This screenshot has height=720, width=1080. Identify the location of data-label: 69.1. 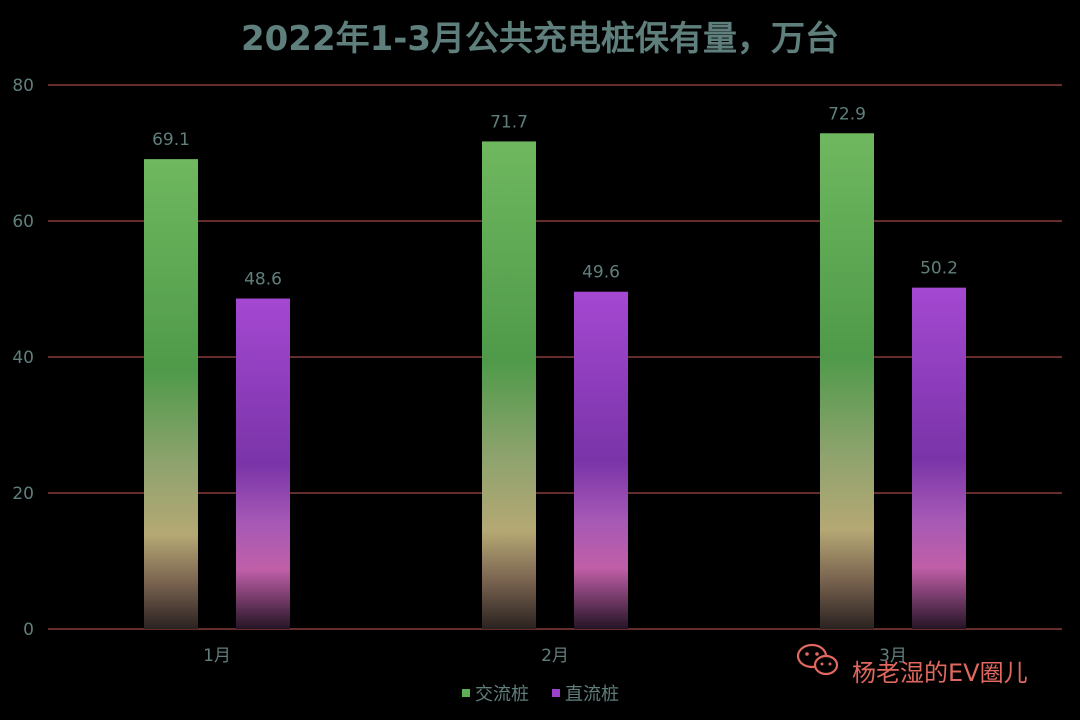
(171, 140).